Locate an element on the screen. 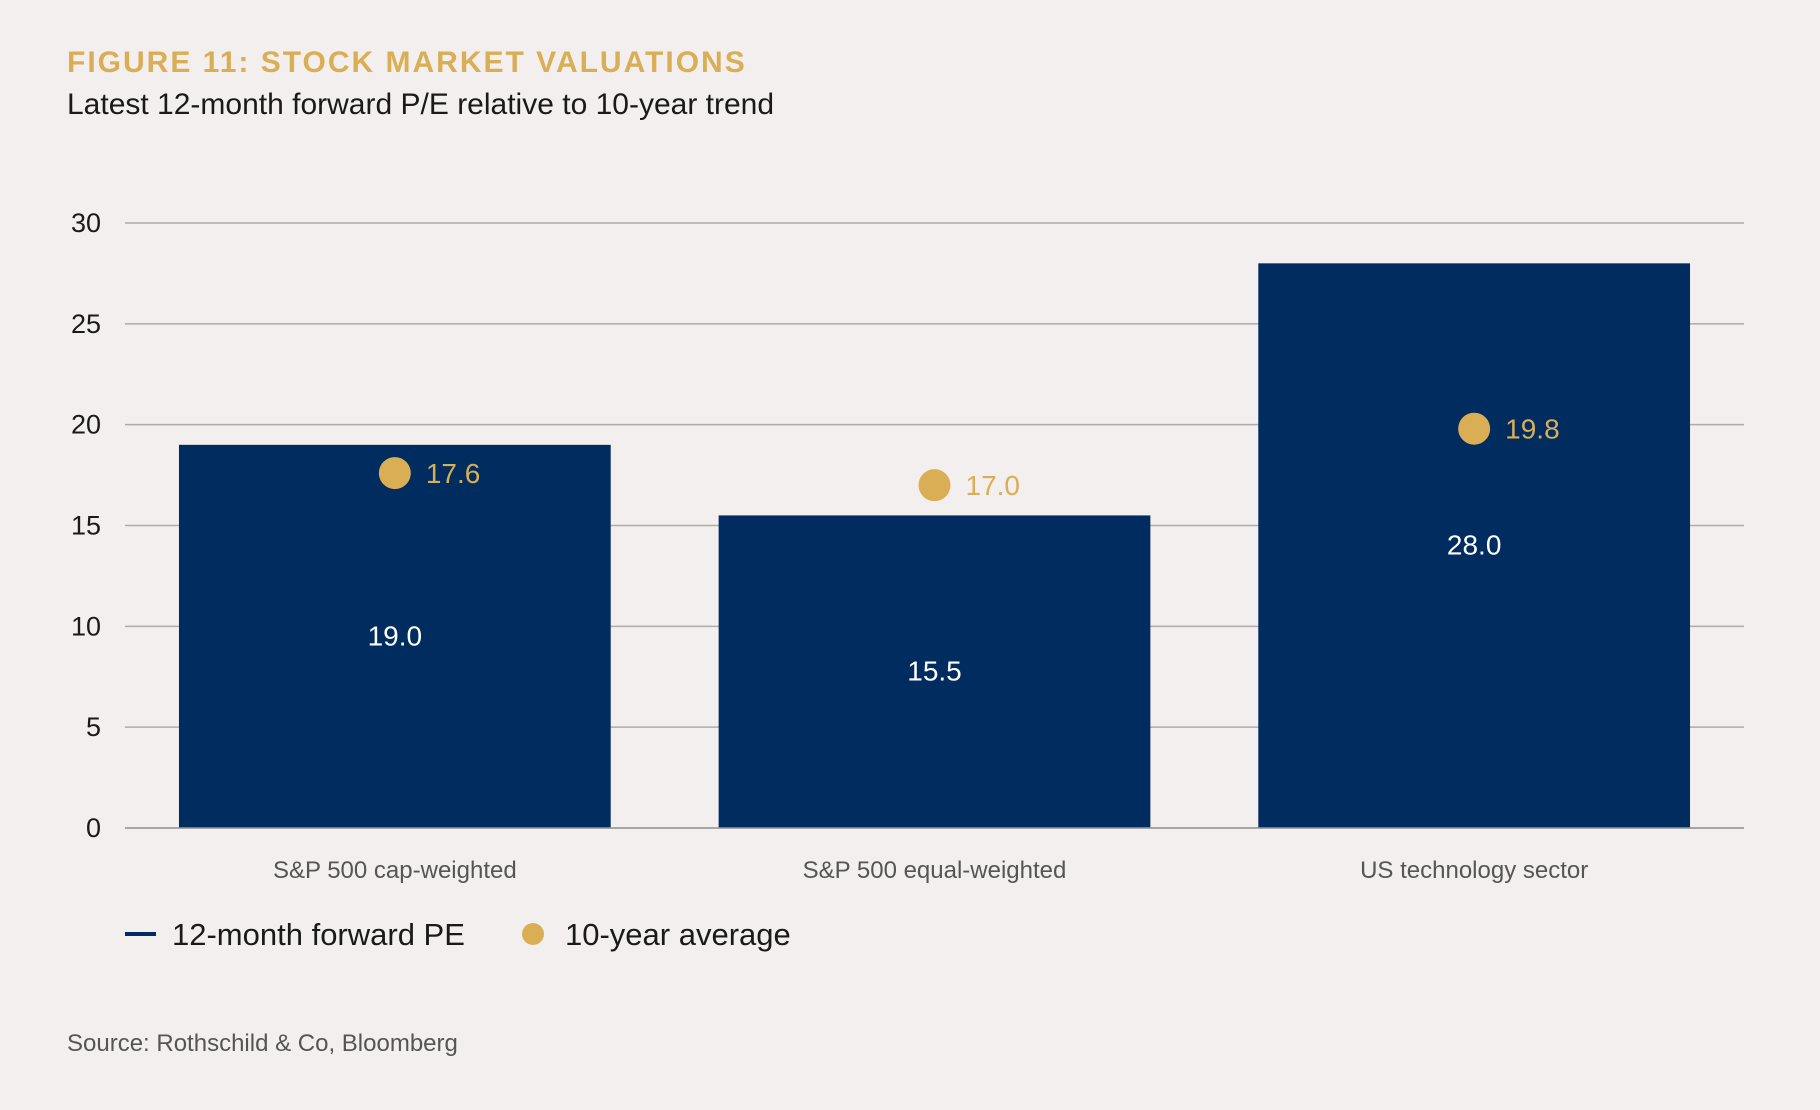 The height and width of the screenshot is (1110, 1820). x-category-label: US technology sector is located at coordinates (1474, 870).